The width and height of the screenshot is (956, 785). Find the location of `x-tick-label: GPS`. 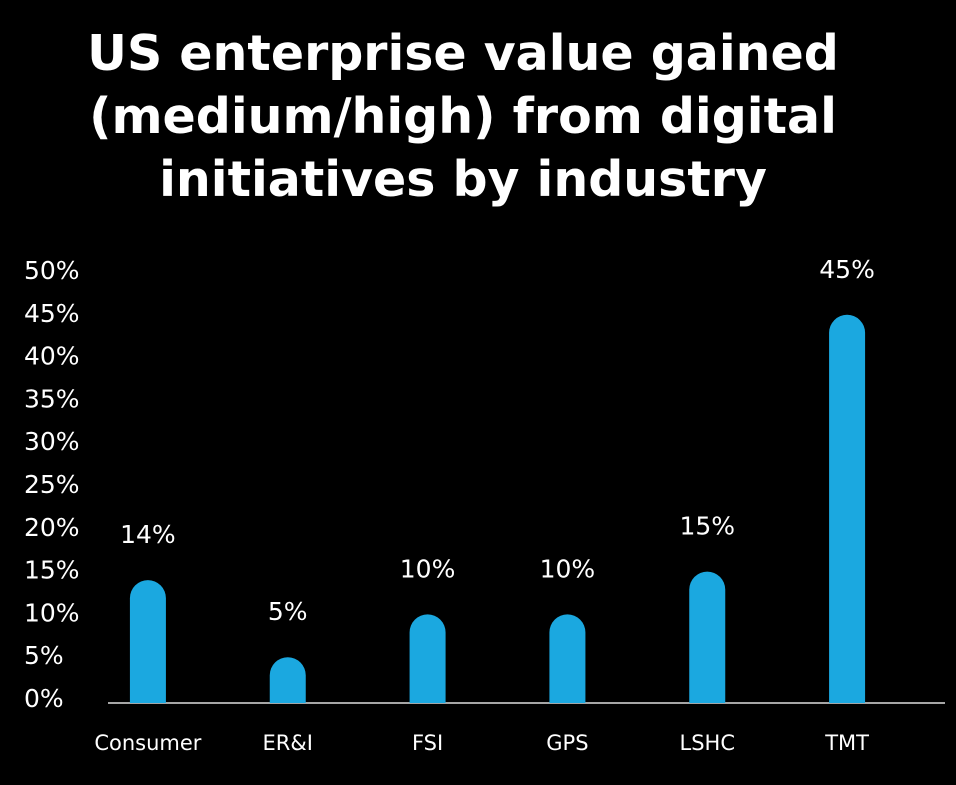

x-tick-label: GPS is located at coordinates (567, 743).